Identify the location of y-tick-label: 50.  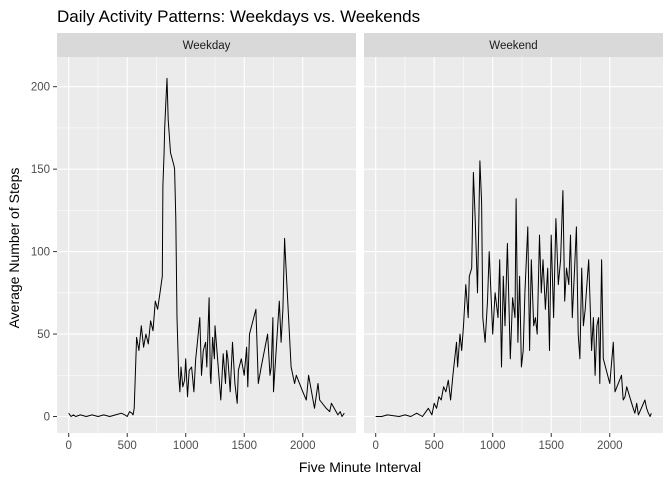
(43, 335).